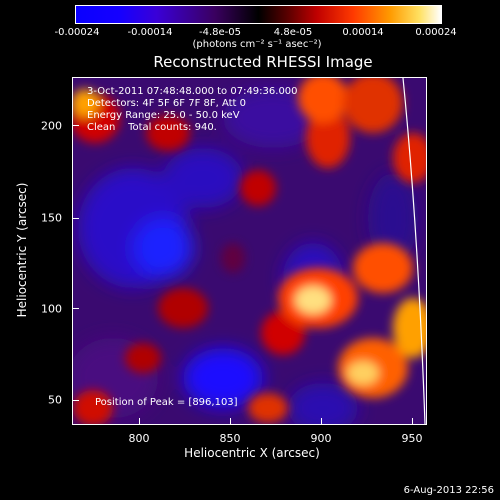 The width and height of the screenshot is (500, 500). Describe the element at coordinates (258, 14) in the screenshot. I see `colorbar` at that location.